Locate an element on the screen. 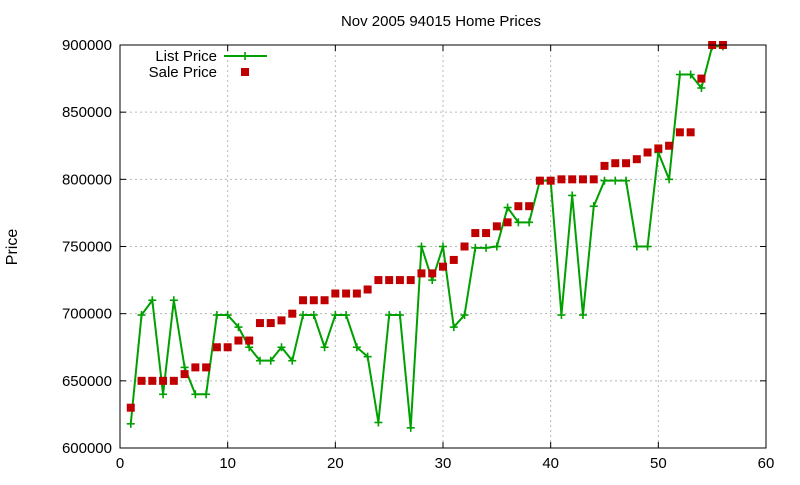 Image resolution: width=800 pixels, height=485 pixels. x-tick-label: 40 is located at coordinates (550, 463).